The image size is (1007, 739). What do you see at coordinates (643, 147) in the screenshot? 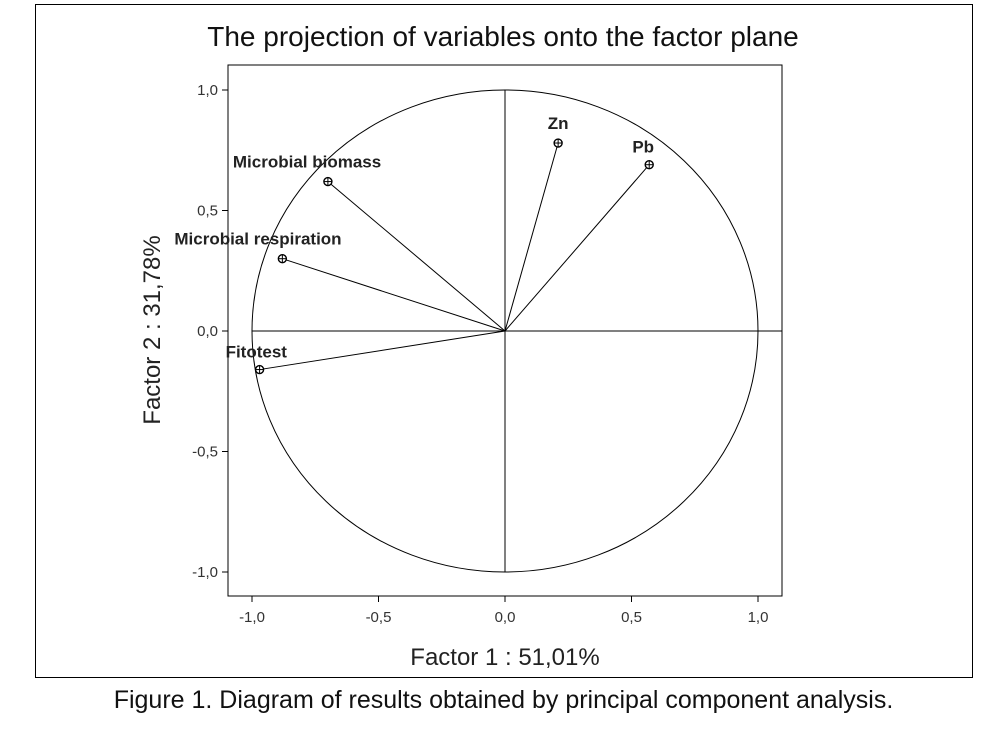
I see `point-label: Pb` at bounding box center [643, 147].